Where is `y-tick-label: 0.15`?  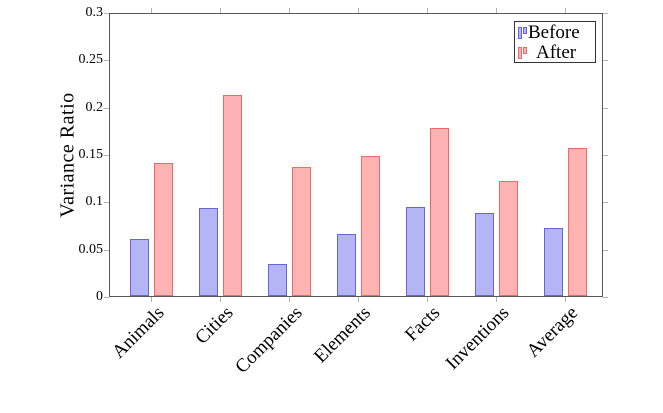 y-tick-label: 0.15 is located at coordinates (91, 154).